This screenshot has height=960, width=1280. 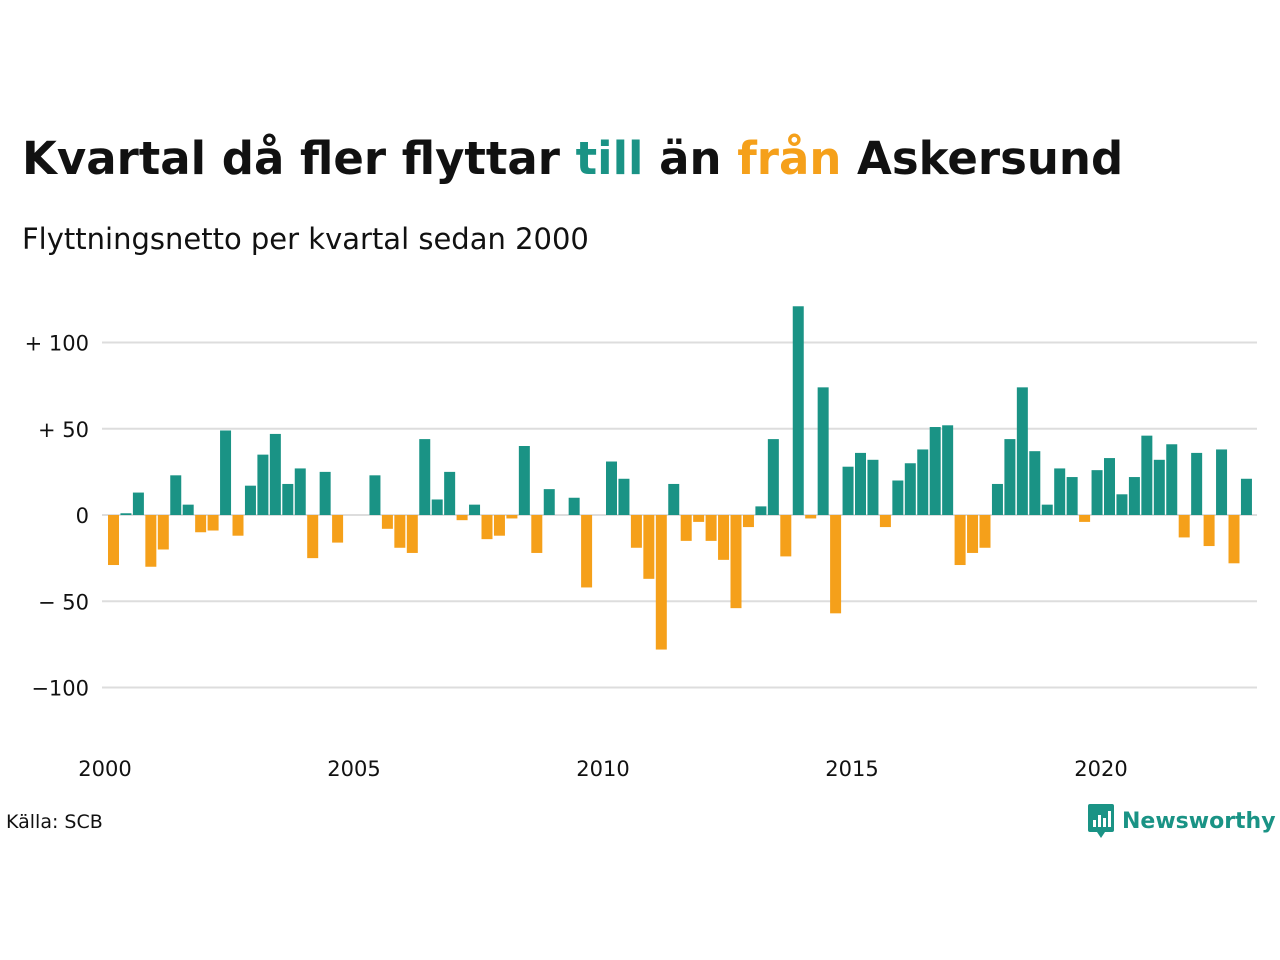 I want to click on y-tick-label: 0, so click(x=82, y=516).